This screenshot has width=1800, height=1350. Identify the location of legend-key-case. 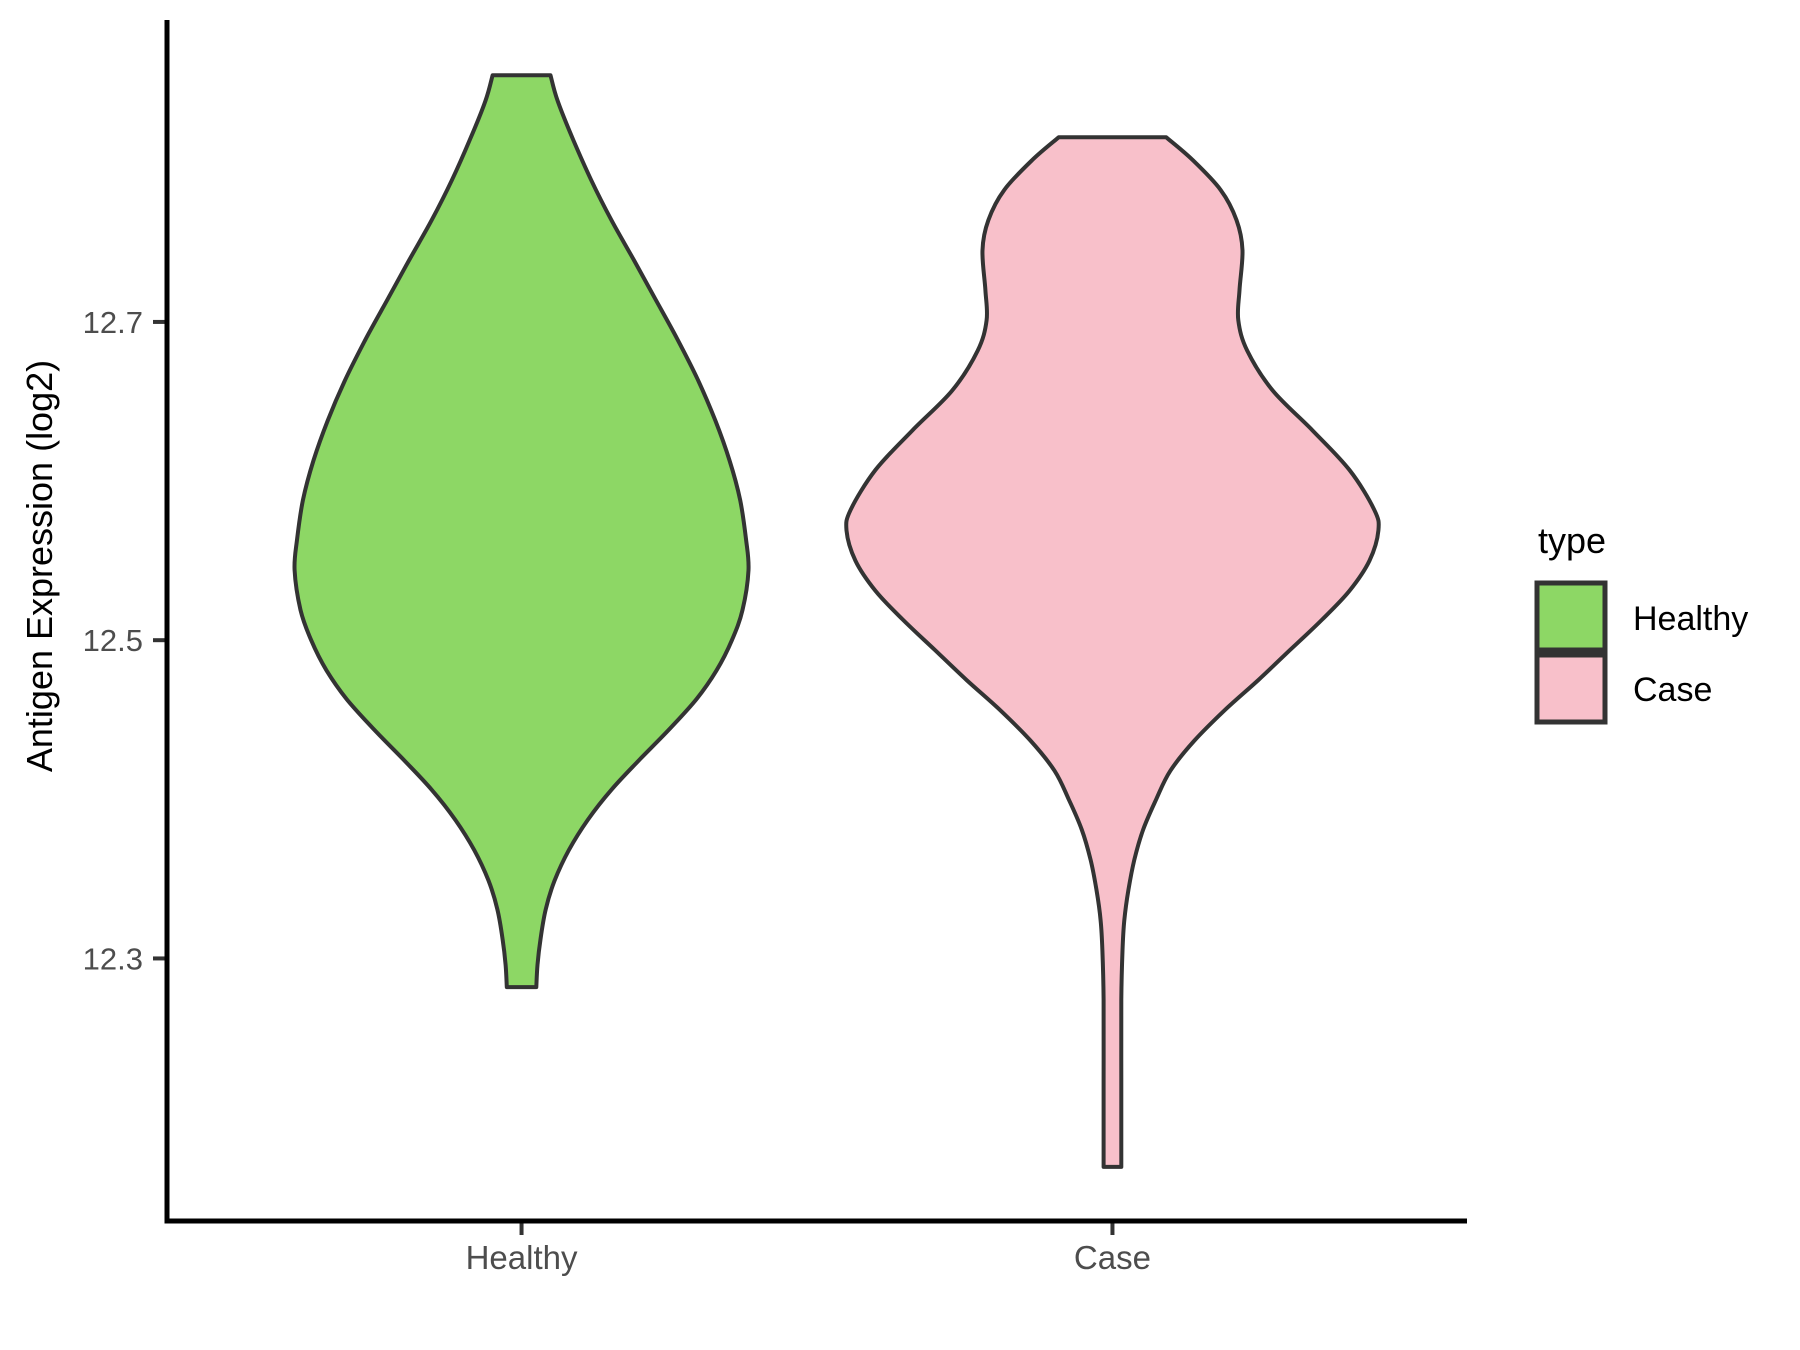
(1571, 688).